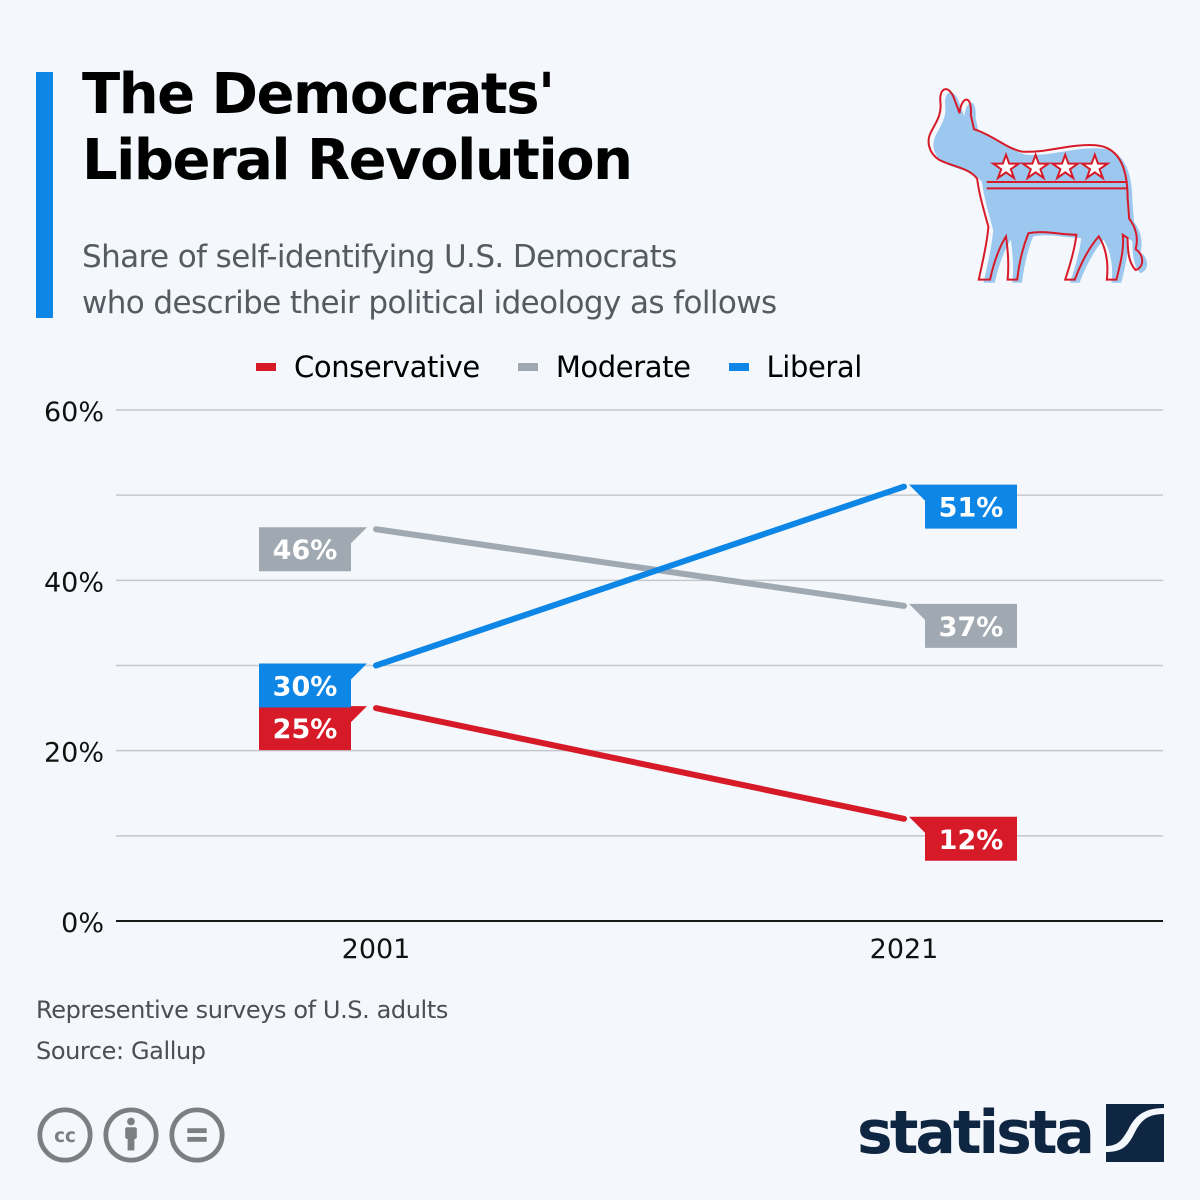 Image resolution: width=1200 pixels, height=1200 pixels. I want to click on creative-commons-icon: cc, so click(65, 1135).